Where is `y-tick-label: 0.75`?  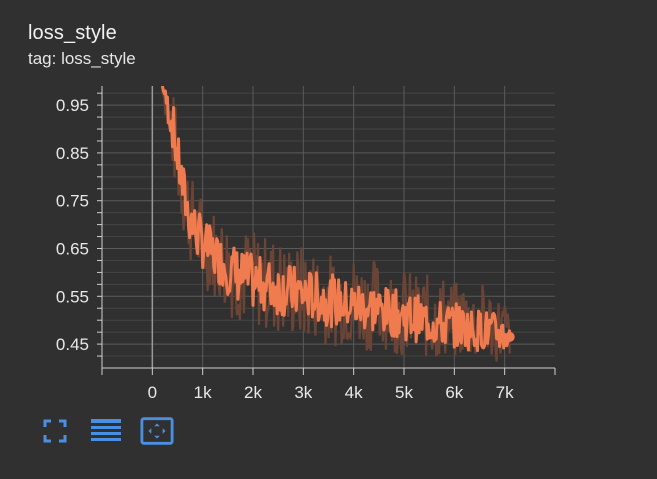
y-tick-label: 0.75 is located at coordinates (72, 201).